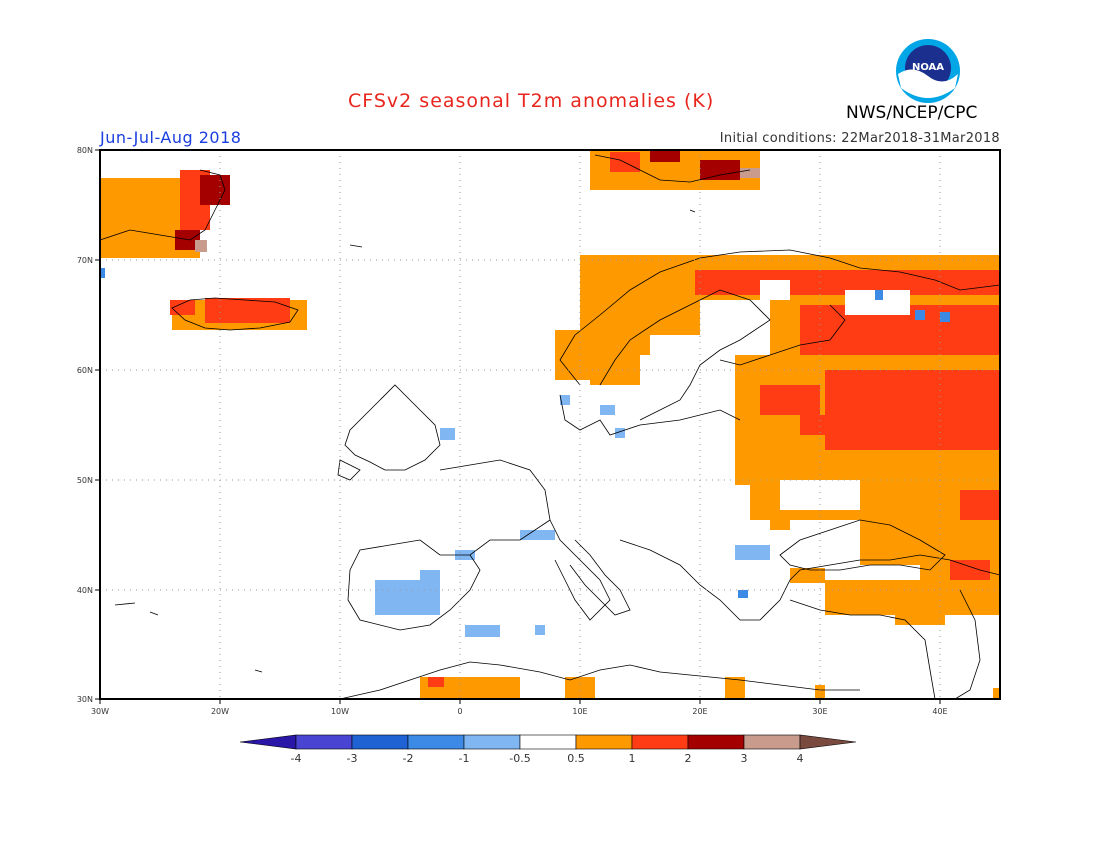  What do you see at coordinates (579, 711) in the screenshot?
I see `lon-label: 10E` at bounding box center [579, 711].